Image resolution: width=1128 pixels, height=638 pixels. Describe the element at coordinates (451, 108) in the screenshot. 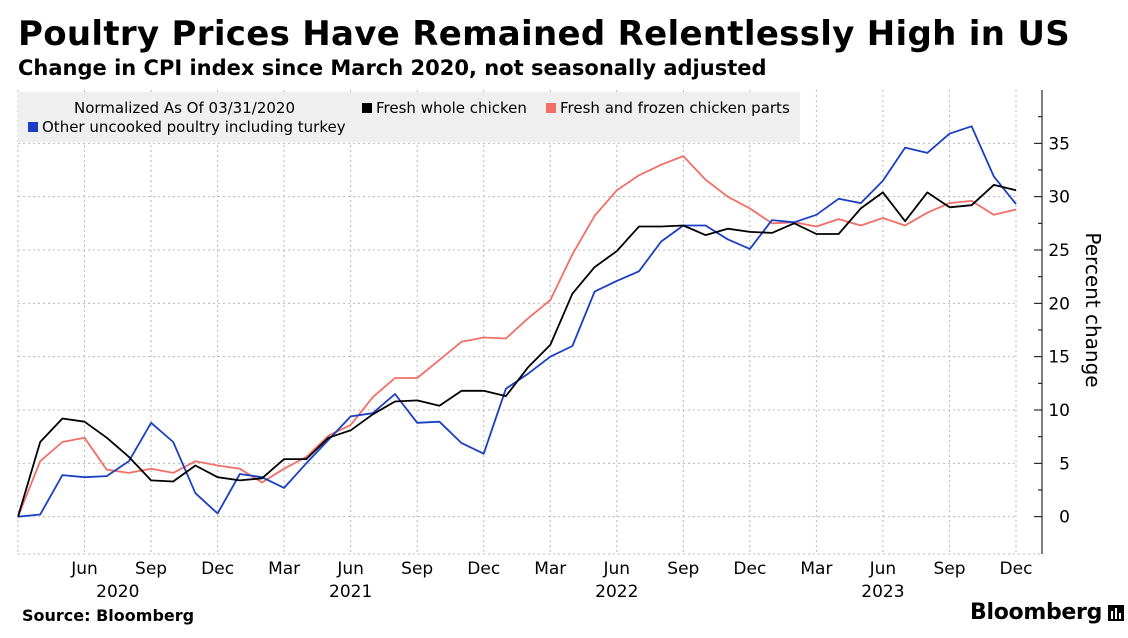

I see `legend-label: Fresh whole chicken` at that location.